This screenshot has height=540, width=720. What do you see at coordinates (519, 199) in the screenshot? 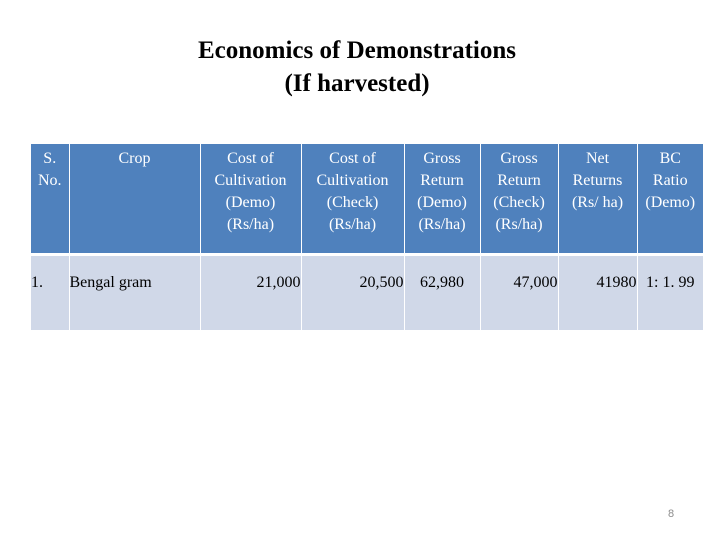
I see `header-gross-check: Gross Return (Check) (Rs/ha)` at bounding box center [519, 199].